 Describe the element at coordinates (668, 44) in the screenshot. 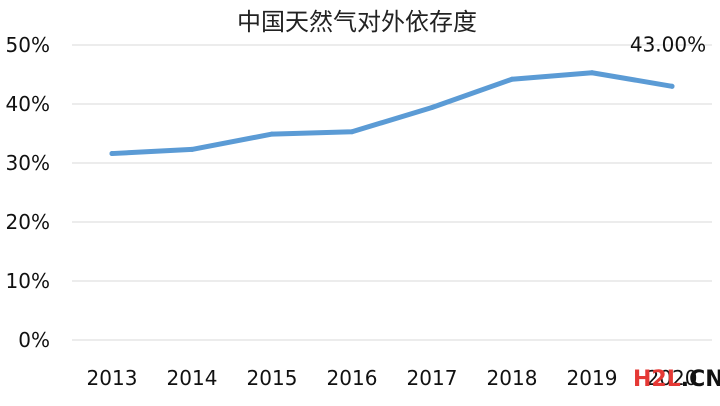

I see `data-label-2020: 43.00%` at that location.